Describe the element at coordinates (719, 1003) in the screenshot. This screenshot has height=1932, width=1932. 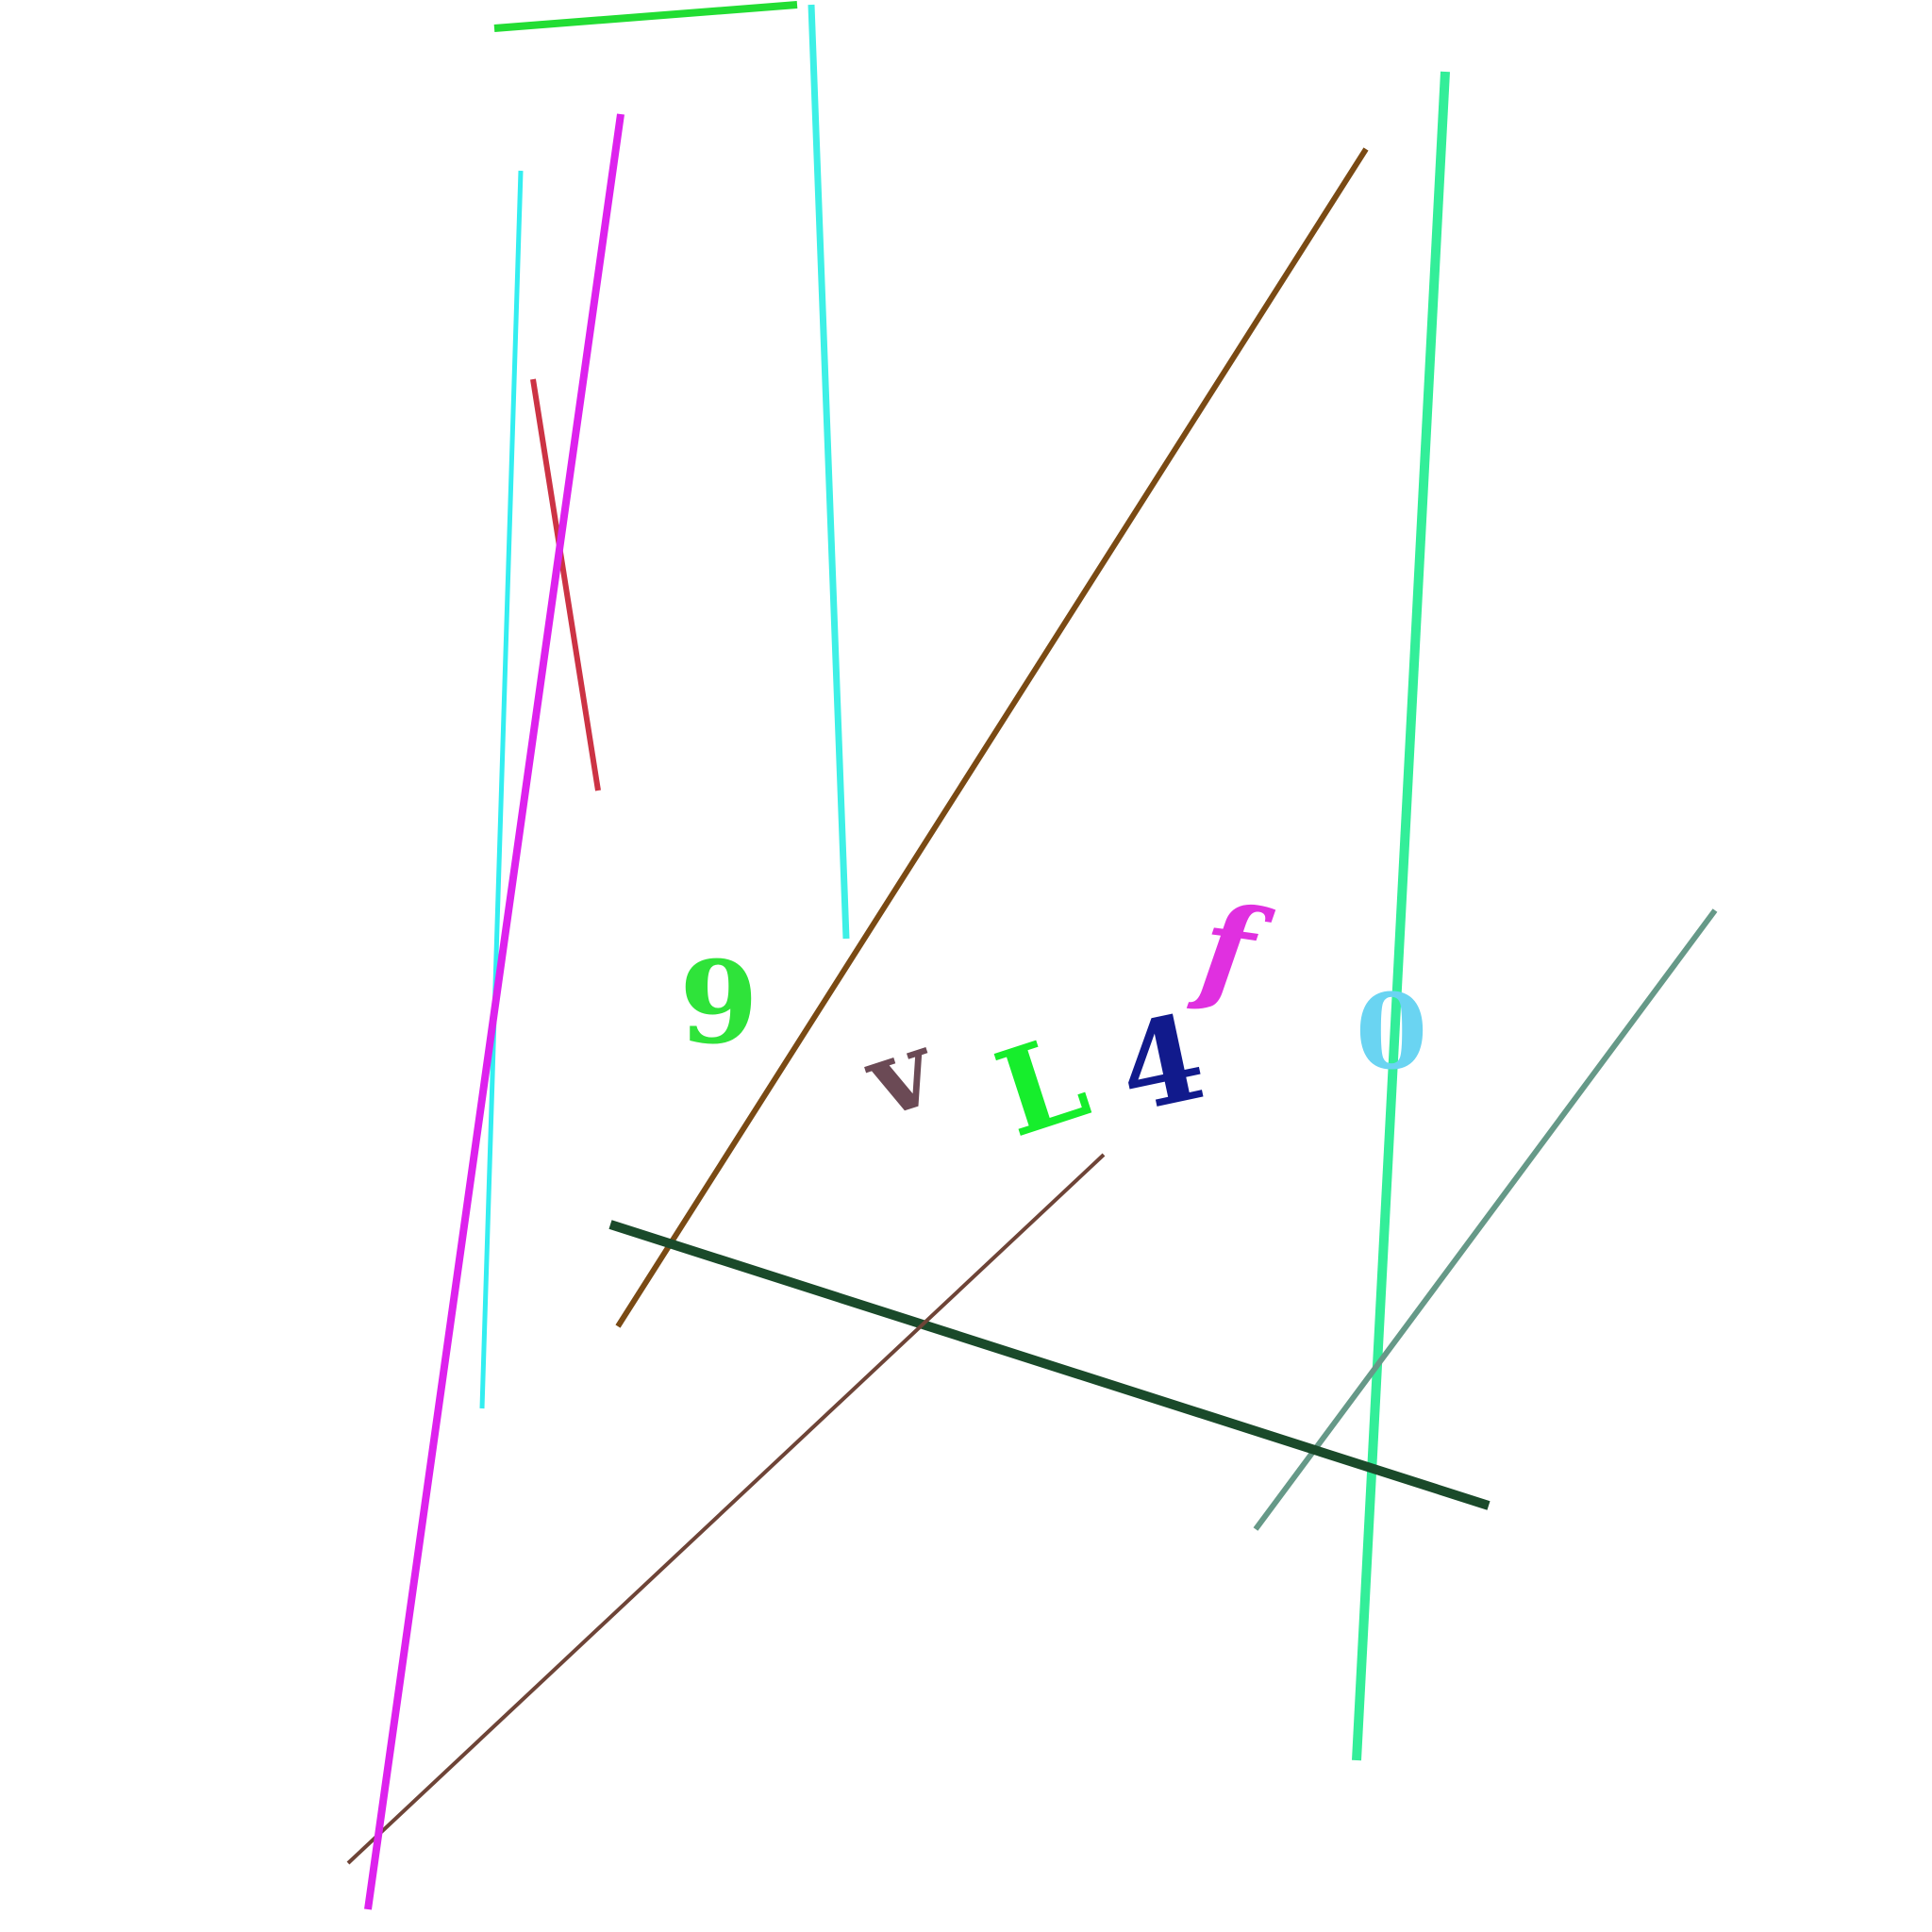
I see `char-9: 9` at that location.